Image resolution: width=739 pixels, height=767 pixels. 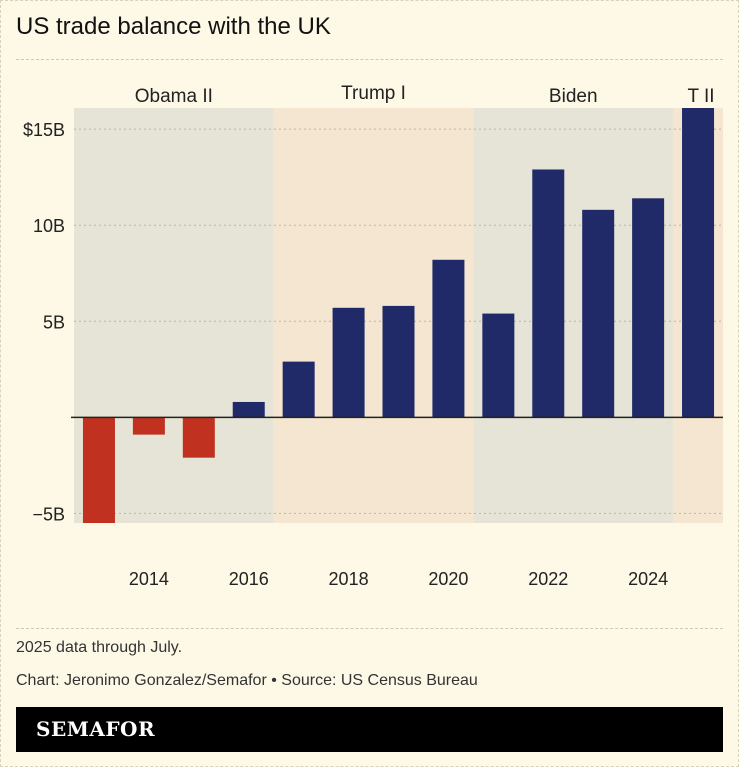 What do you see at coordinates (54, 322) in the screenshot?
I see `y-tick-label: 5B` at bounding box center [54, 322].